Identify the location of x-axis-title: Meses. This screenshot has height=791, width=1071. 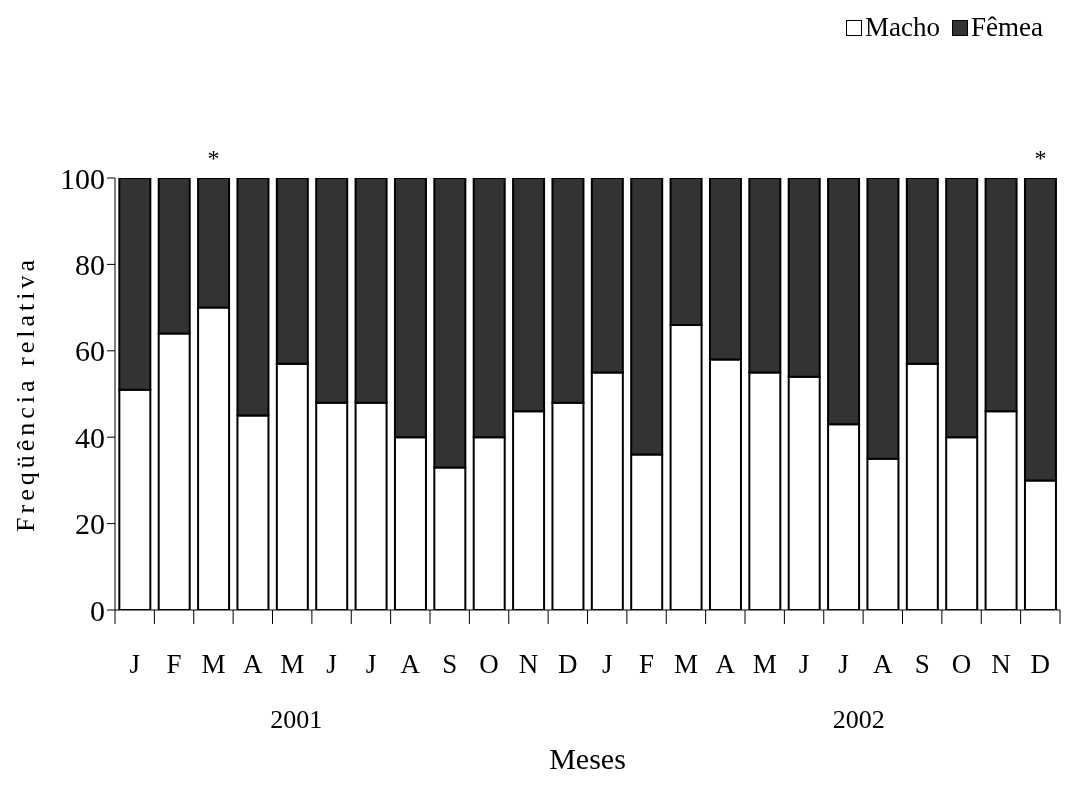
(587, 759).